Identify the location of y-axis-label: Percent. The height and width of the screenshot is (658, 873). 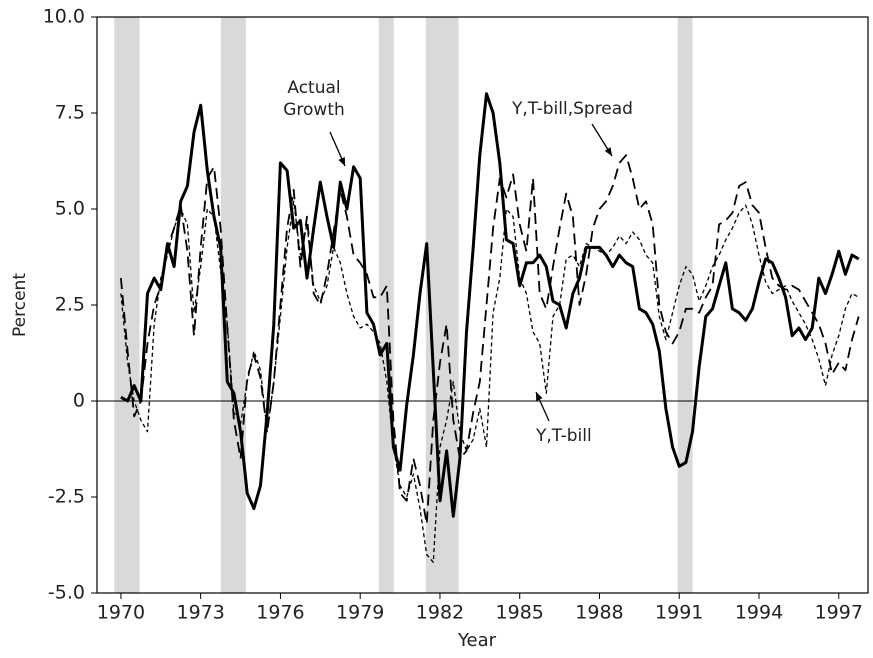
(20, 305).